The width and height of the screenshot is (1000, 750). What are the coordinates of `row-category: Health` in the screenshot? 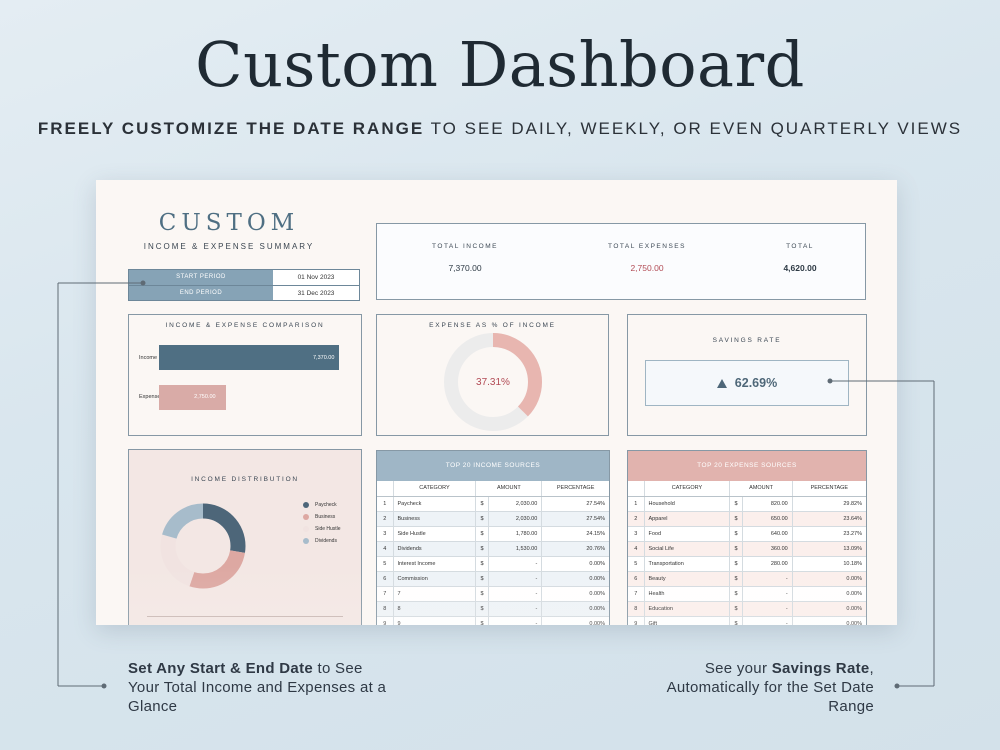 It's located at (686, 594).